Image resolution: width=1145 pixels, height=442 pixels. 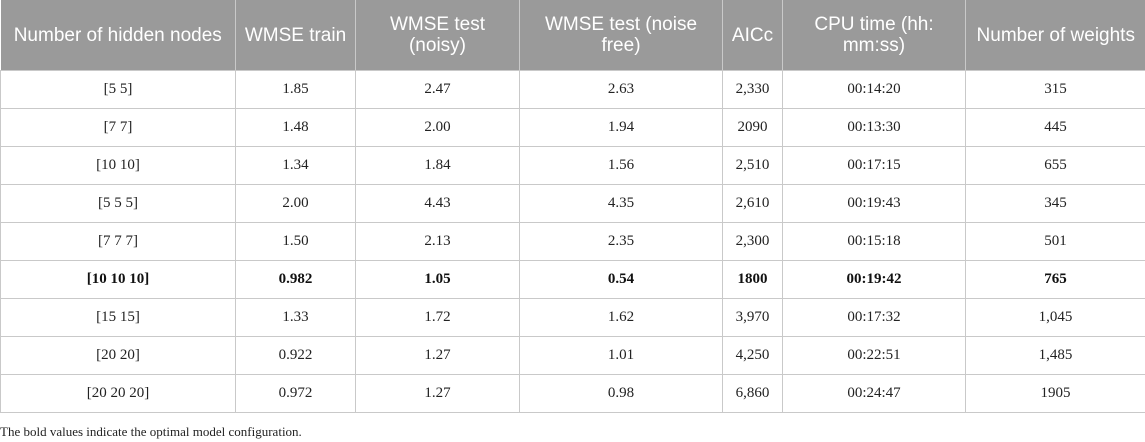 What do you see at coordinates (437, 127) in the screenshot?
I see `cell-wmse-test-noisy: 2.00` at bounding box center [437, 127].